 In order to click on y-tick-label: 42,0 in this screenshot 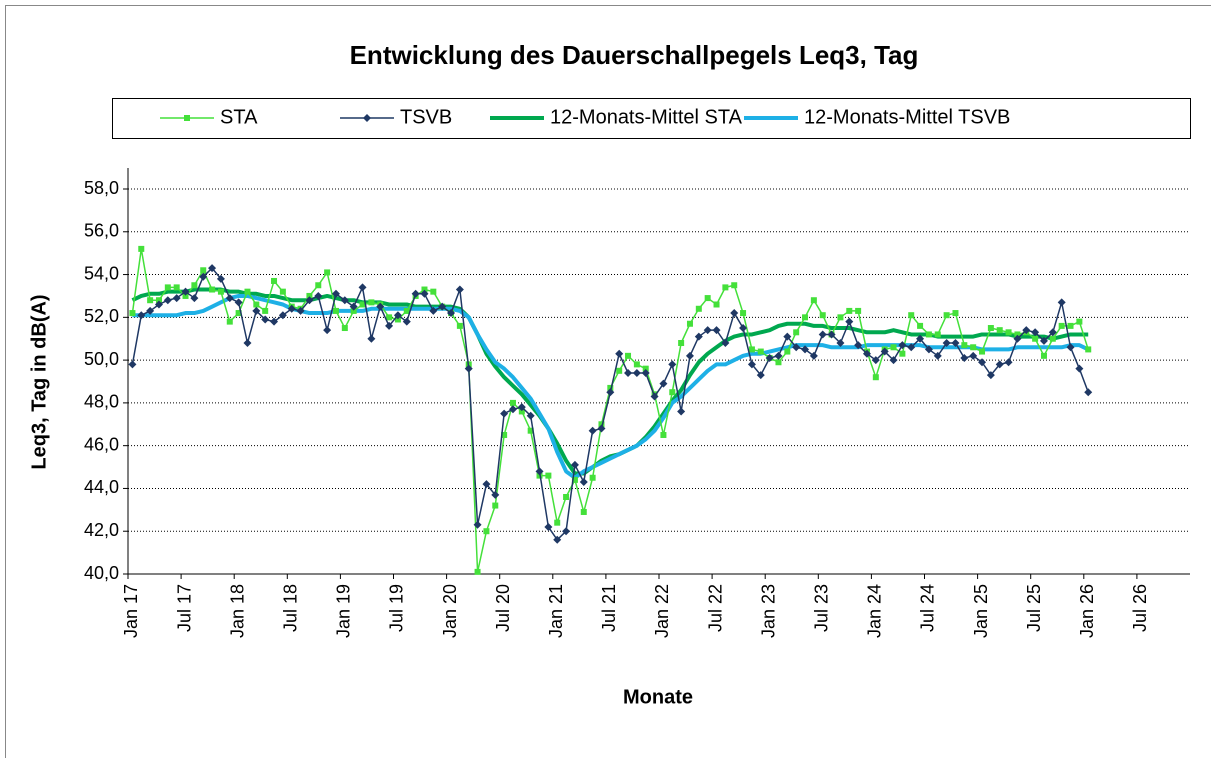, I will do `click(101, 530)`.